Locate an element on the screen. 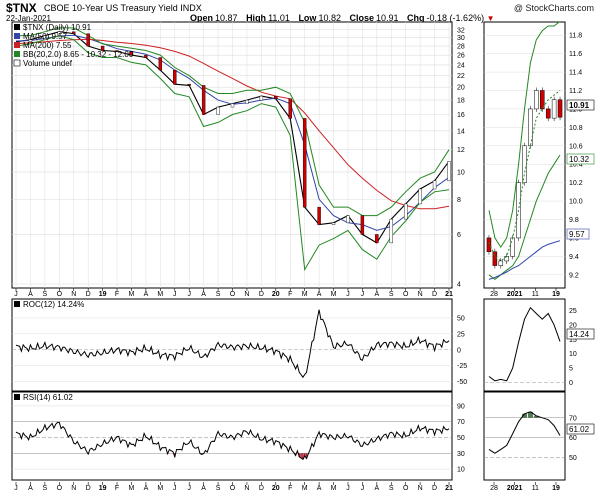  legend-ma50: MA(50) 9.57 is located at coordinates (45, 36).